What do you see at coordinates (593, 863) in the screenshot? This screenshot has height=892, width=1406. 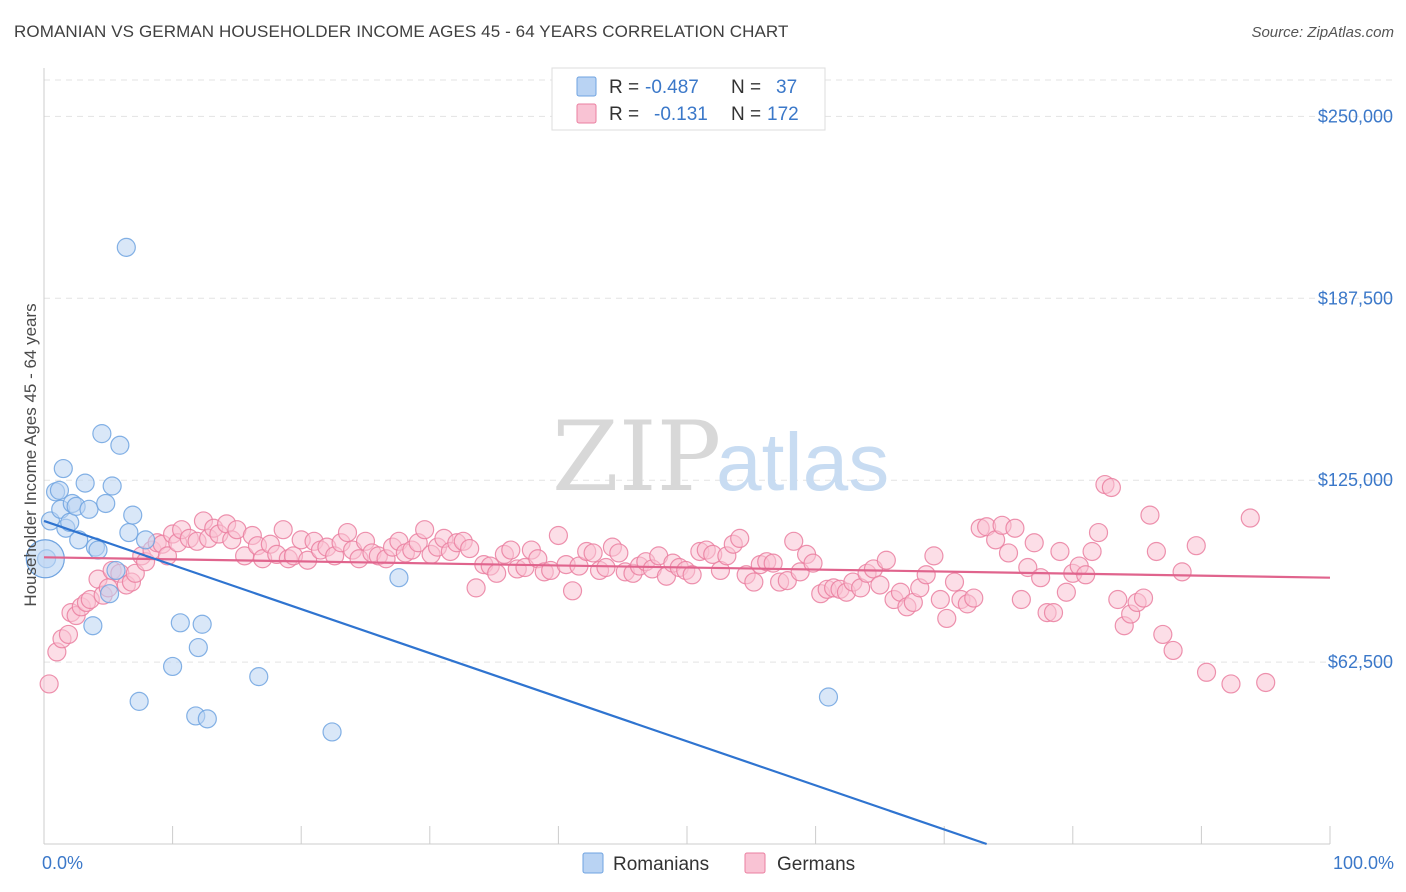 I see `bottom-legend-swatch-romanians` at bounding box center [593, 863].